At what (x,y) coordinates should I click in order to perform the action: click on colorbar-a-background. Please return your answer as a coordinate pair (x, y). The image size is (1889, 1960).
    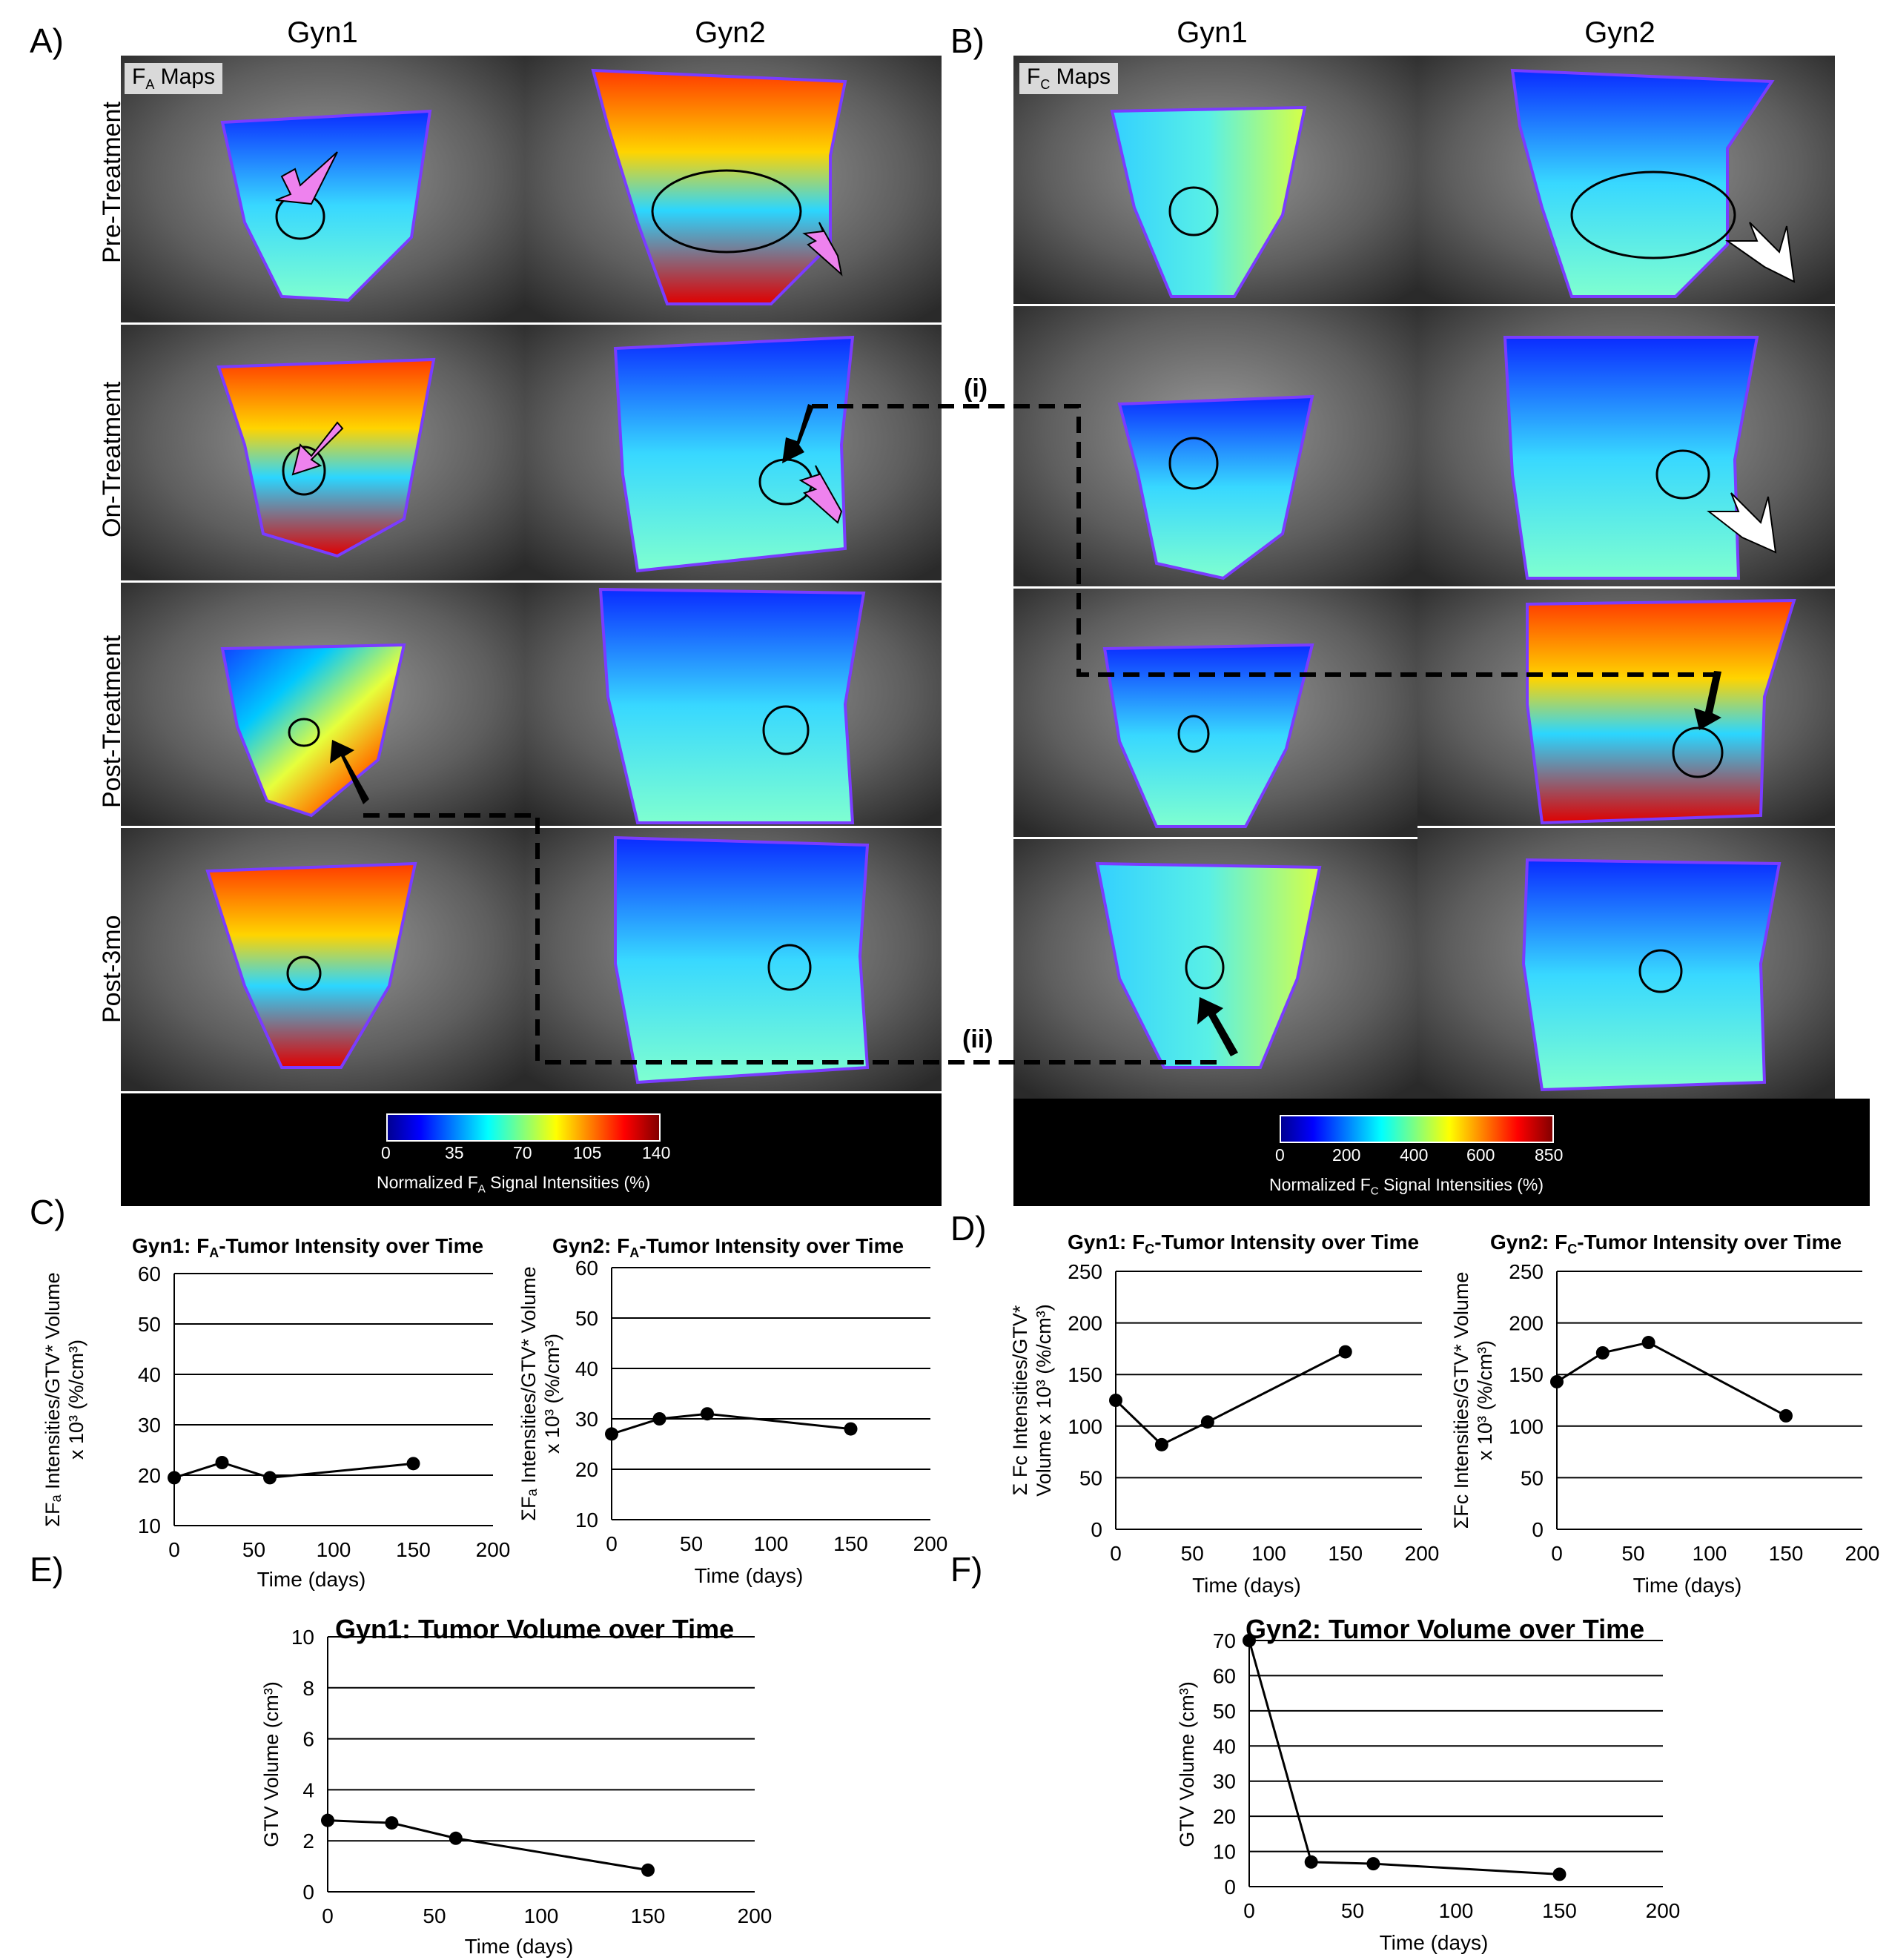
    Looking at the image, I should click on (531, 1149).